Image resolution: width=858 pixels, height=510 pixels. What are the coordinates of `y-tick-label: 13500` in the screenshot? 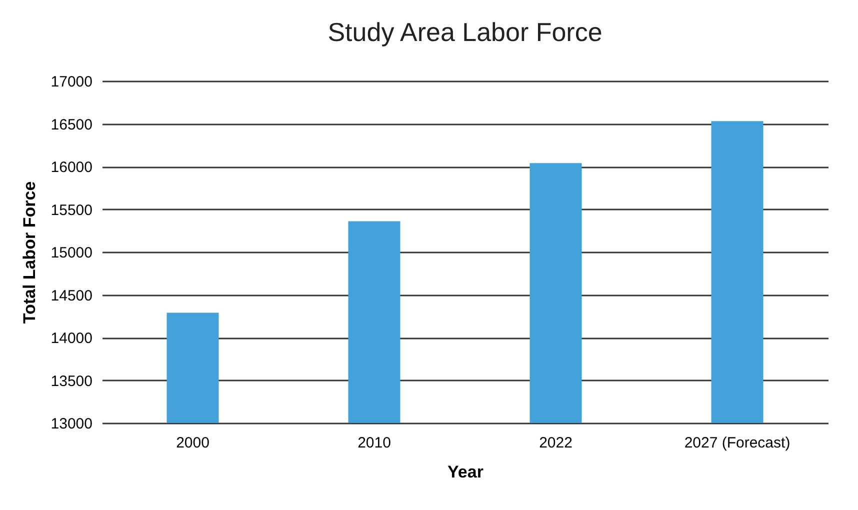 It's located at (71, 381).